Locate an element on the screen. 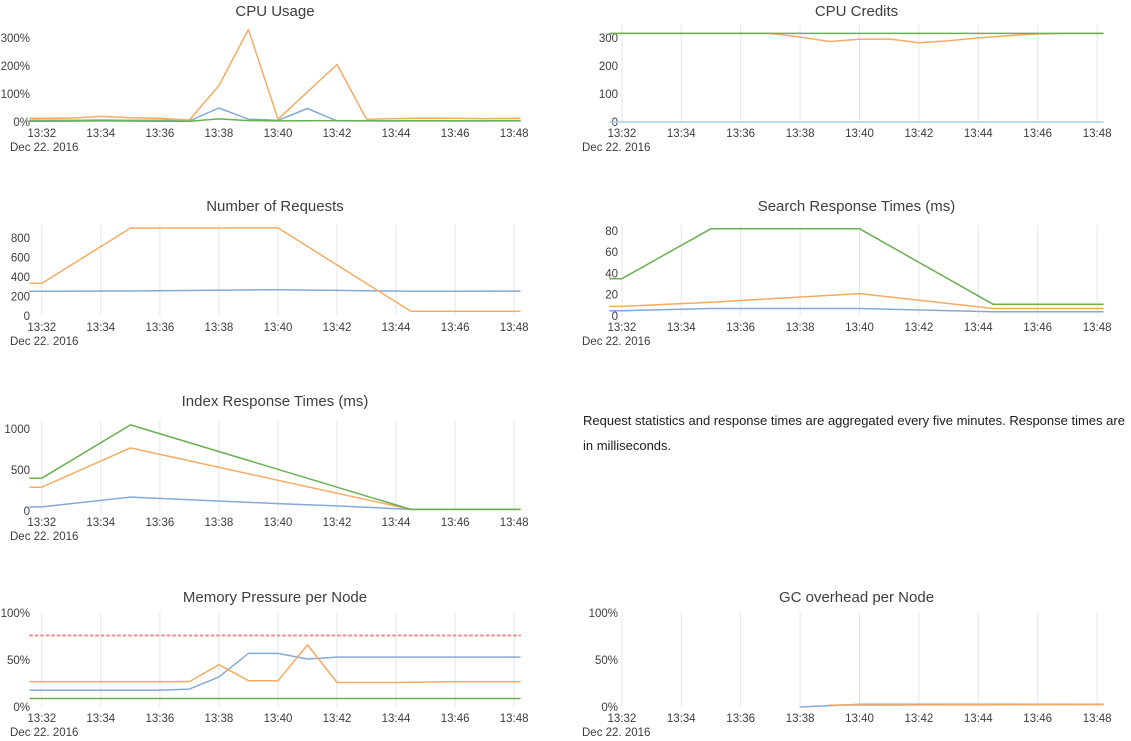 The width and height of the screenshot is (1131, 741). y-tick-label: 800 is located at coordinates (20, 239).